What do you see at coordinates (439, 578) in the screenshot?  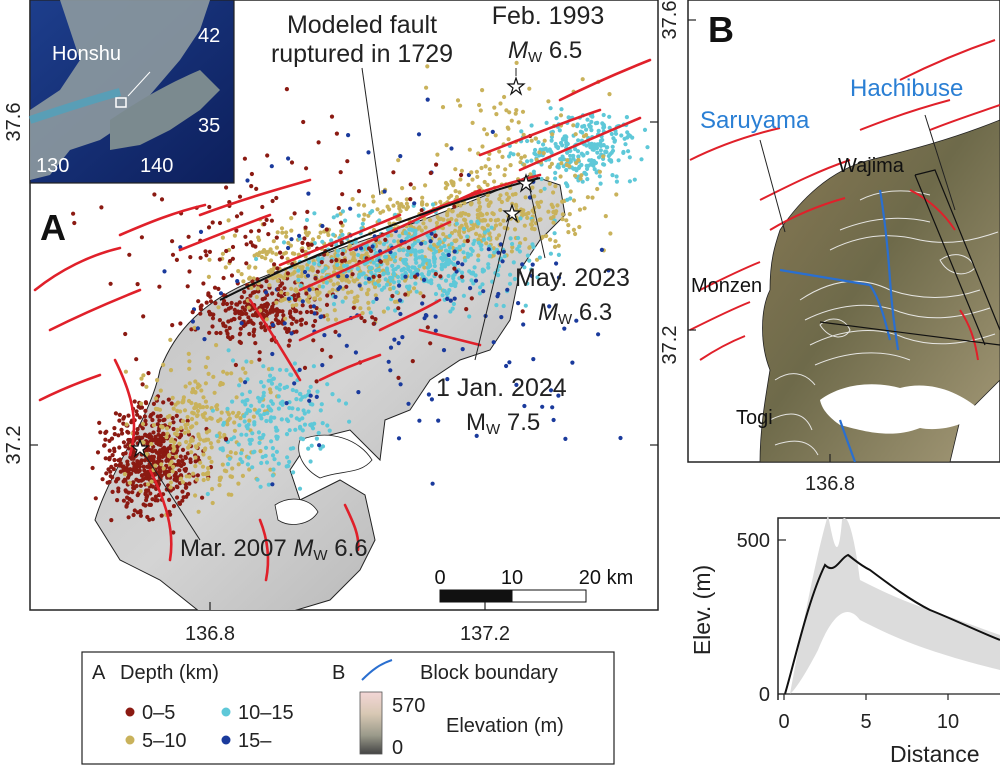 I see `scale-0: 0` at bounding box center [439, 578].